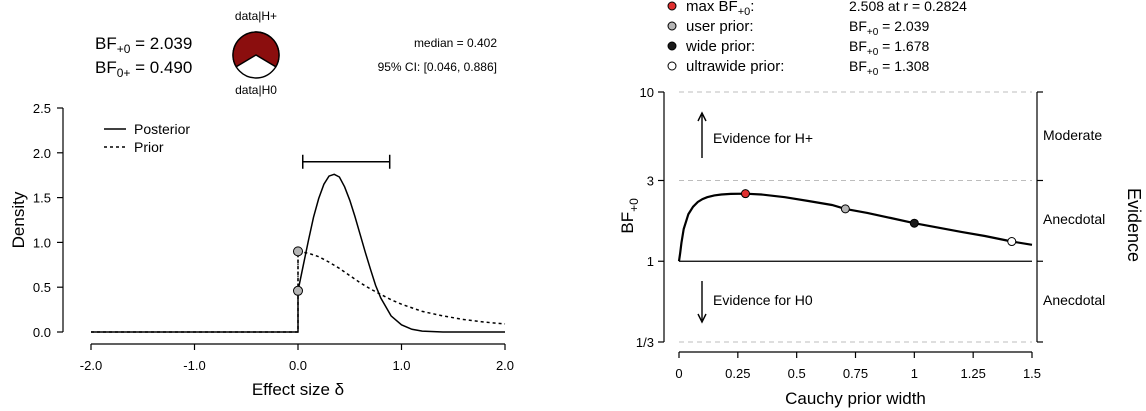 This screenshot has height=411, width=1146. I want to click on y-tick-label: 2.5, so click(42, 108).